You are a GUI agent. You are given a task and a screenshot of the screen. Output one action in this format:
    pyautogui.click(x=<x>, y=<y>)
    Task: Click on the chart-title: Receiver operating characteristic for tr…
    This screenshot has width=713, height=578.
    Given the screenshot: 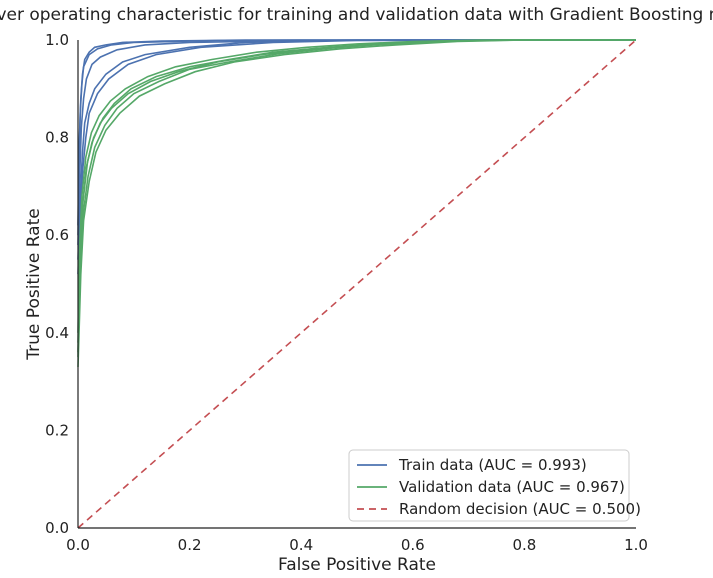 What is the action you would take?
    pyautogui.click(x=356, y=15)
    